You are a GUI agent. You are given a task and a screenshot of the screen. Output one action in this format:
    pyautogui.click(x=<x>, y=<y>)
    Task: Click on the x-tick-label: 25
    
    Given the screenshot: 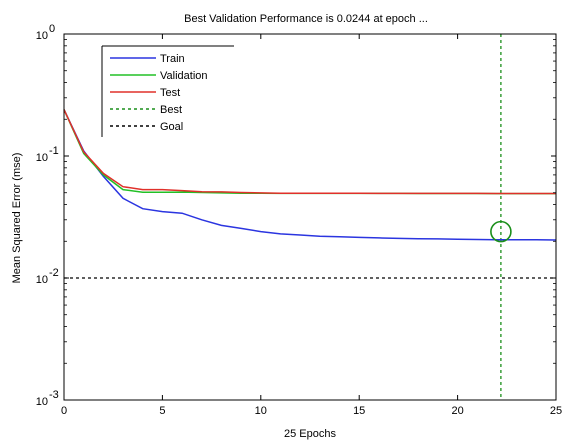 What is the action you would take?
    pyautogui.click(x=556, y=411)
    